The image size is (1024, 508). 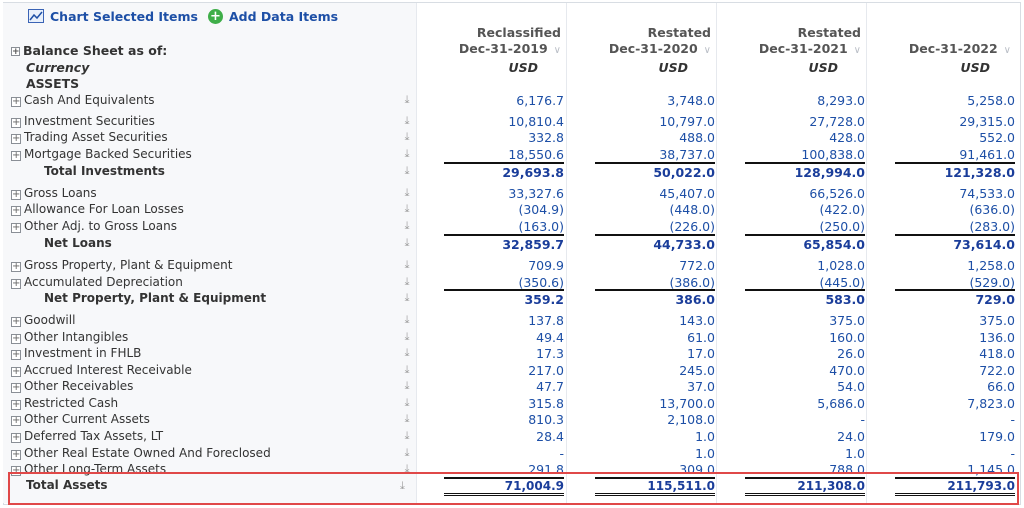 I want to click on column-header-restate-label, so click(x=939, y=33).